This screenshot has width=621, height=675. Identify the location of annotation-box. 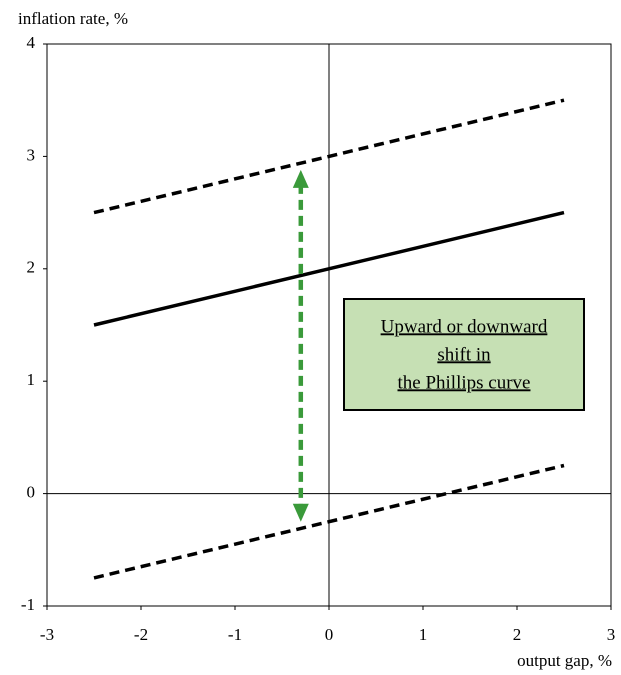
(464, 354).